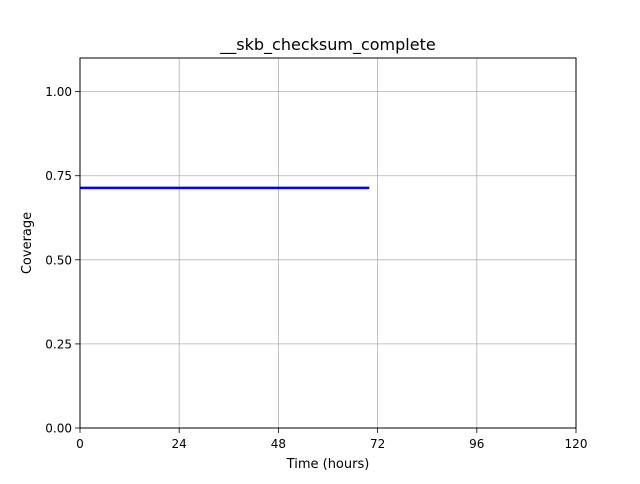 This screenshot has height=484, width=640. Describe the element at coordinates (377, 444) in the screenshot. I see `x-tick-label: 72` at that location.